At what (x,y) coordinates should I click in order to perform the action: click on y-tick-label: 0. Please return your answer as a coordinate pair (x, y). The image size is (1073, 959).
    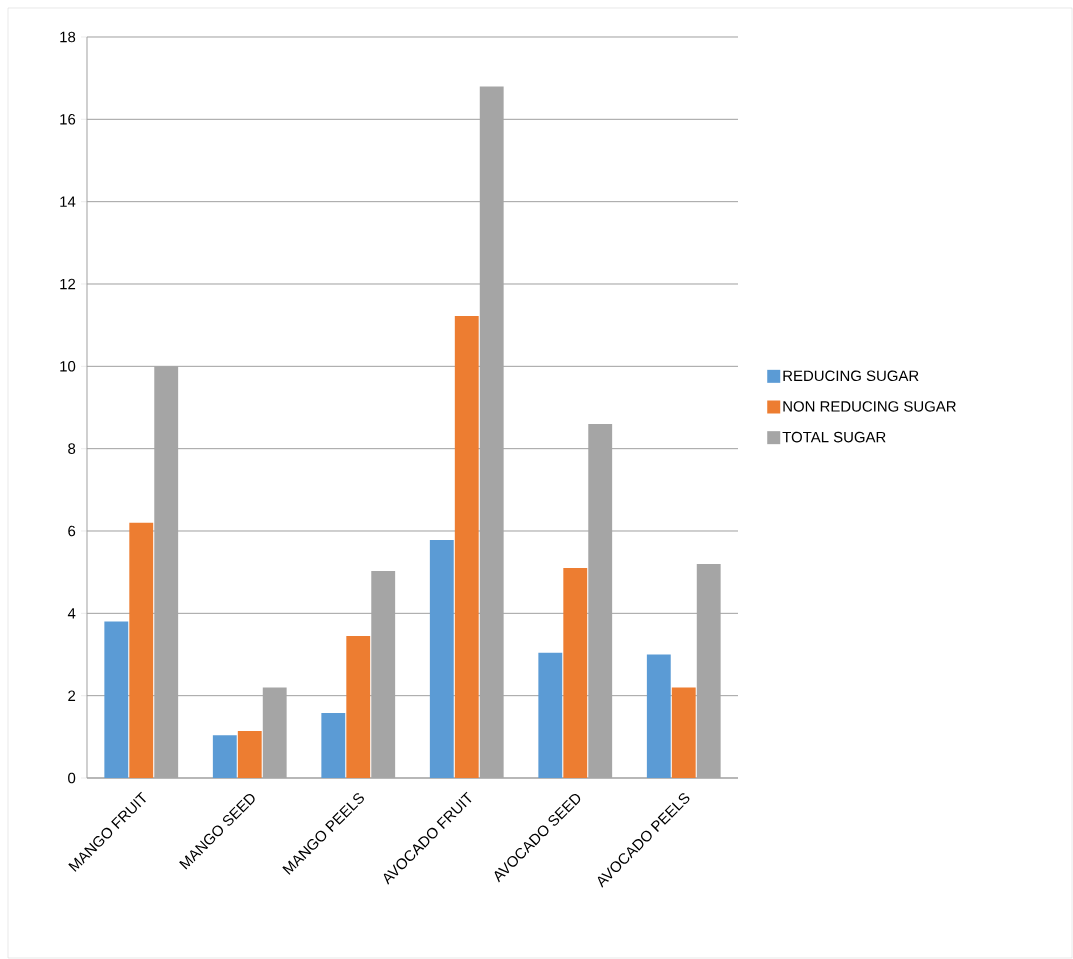
    Looking at the image, I should click on (72, 778).